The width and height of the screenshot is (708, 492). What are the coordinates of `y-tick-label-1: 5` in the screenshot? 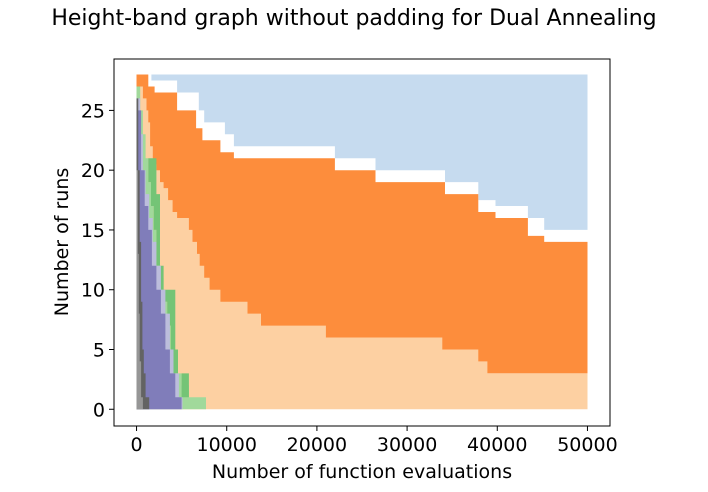 It's located at (99, 350).